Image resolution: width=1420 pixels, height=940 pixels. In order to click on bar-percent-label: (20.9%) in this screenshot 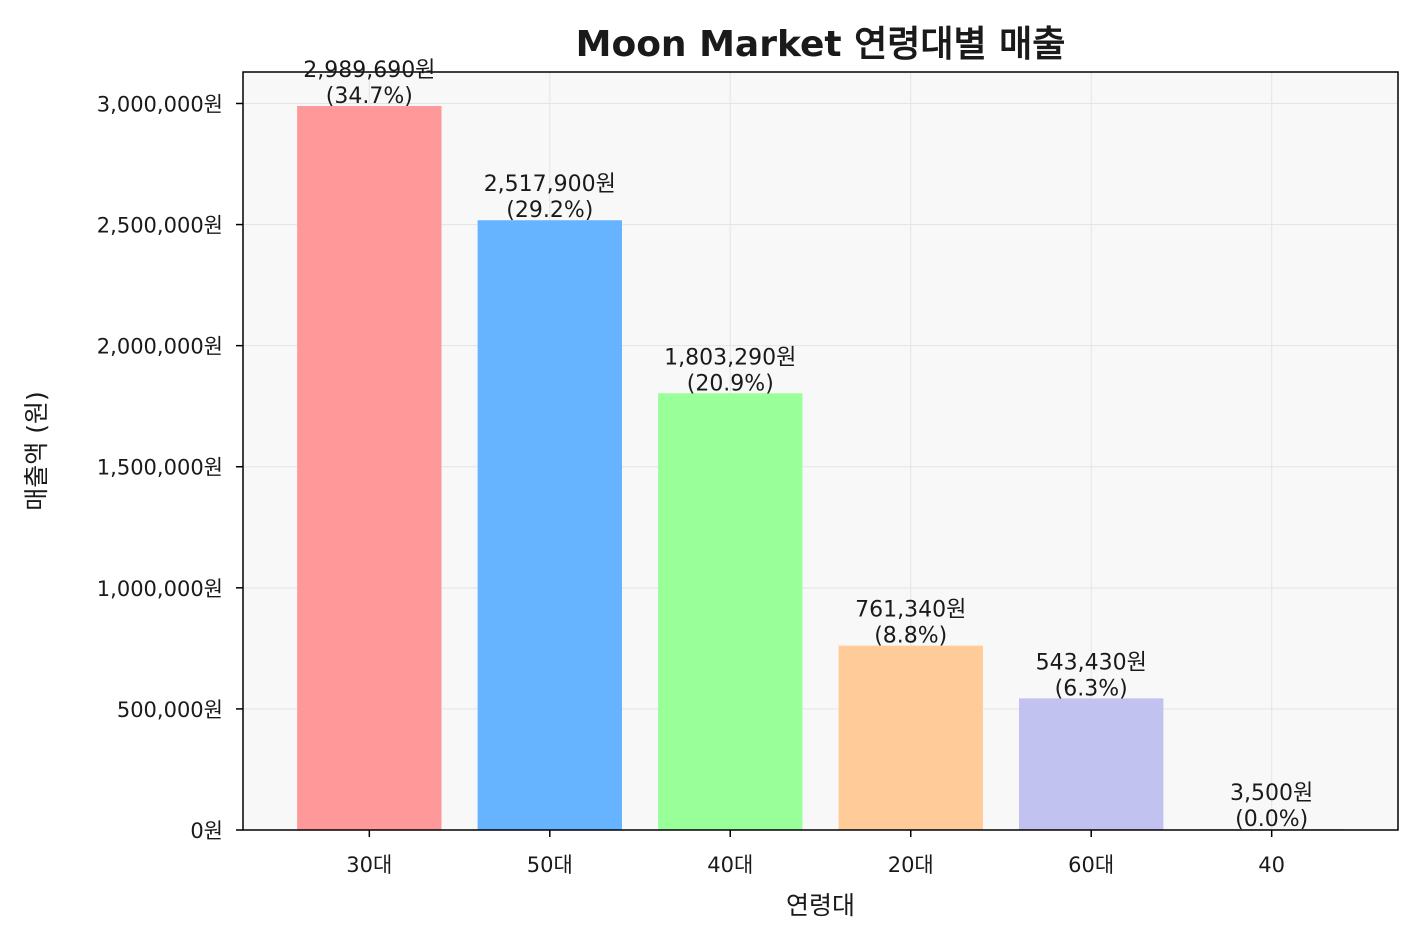, I will do `click(730, 383)`.